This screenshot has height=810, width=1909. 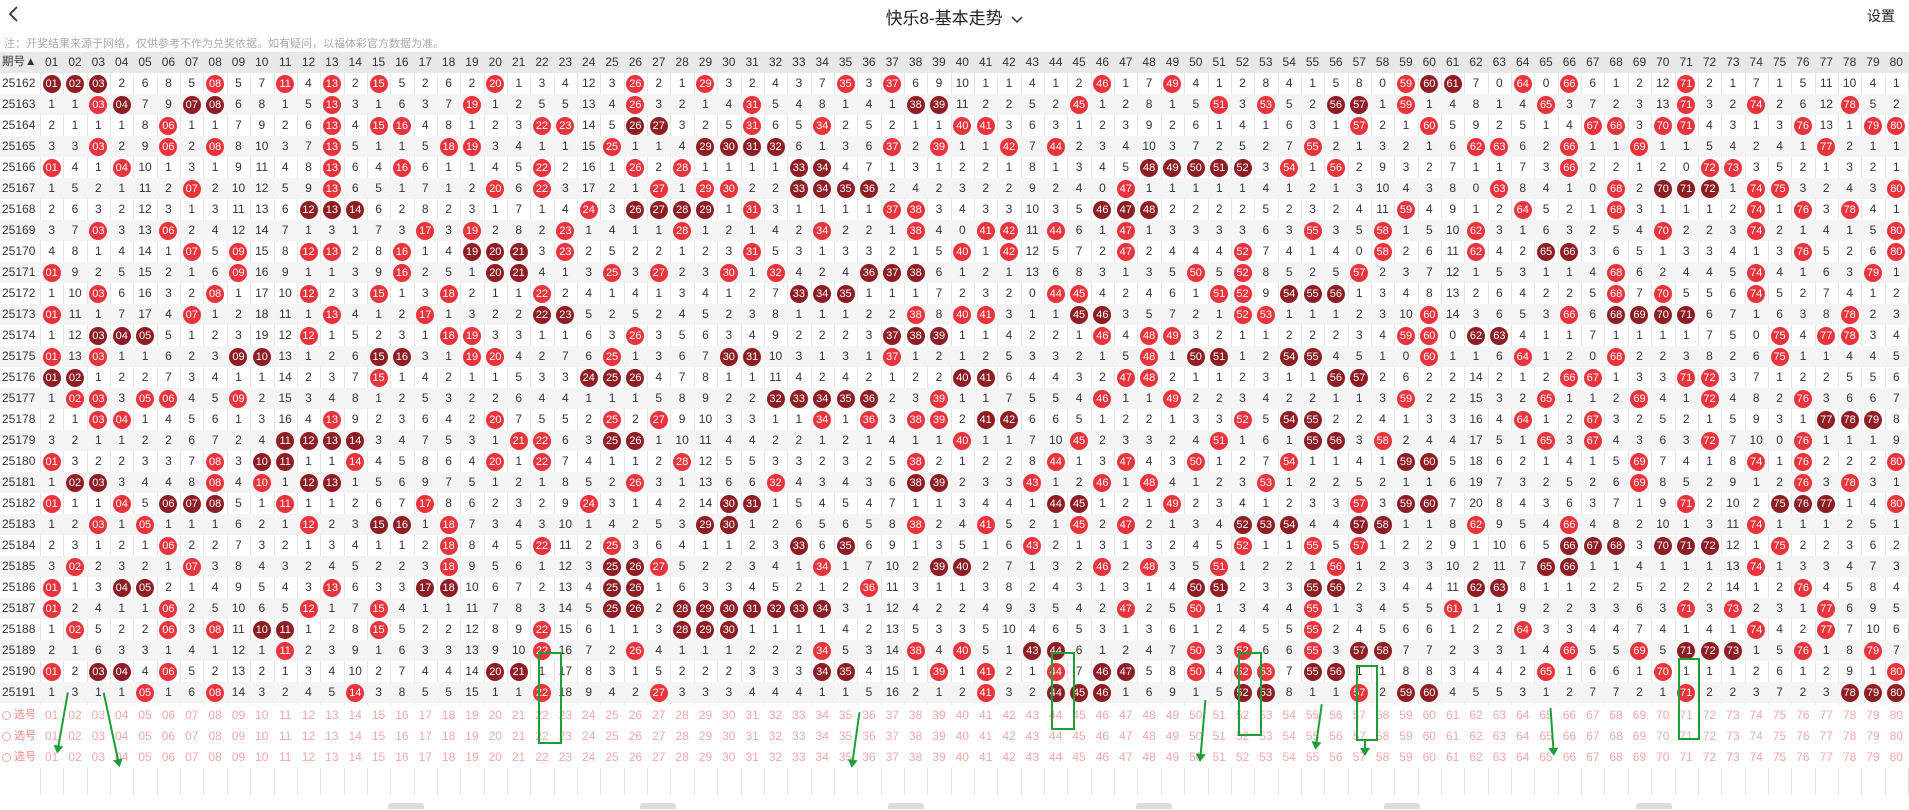 What do you see at coordinates (472, 757) in the screenshot?
I see `pick-number: 19` at bounding box center [472, 757].